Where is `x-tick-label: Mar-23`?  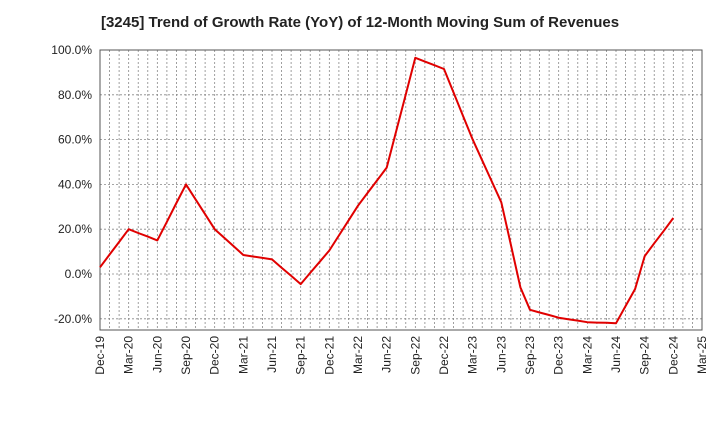
x-tick-label: Mar-23 is located at coordinates (473, 355).